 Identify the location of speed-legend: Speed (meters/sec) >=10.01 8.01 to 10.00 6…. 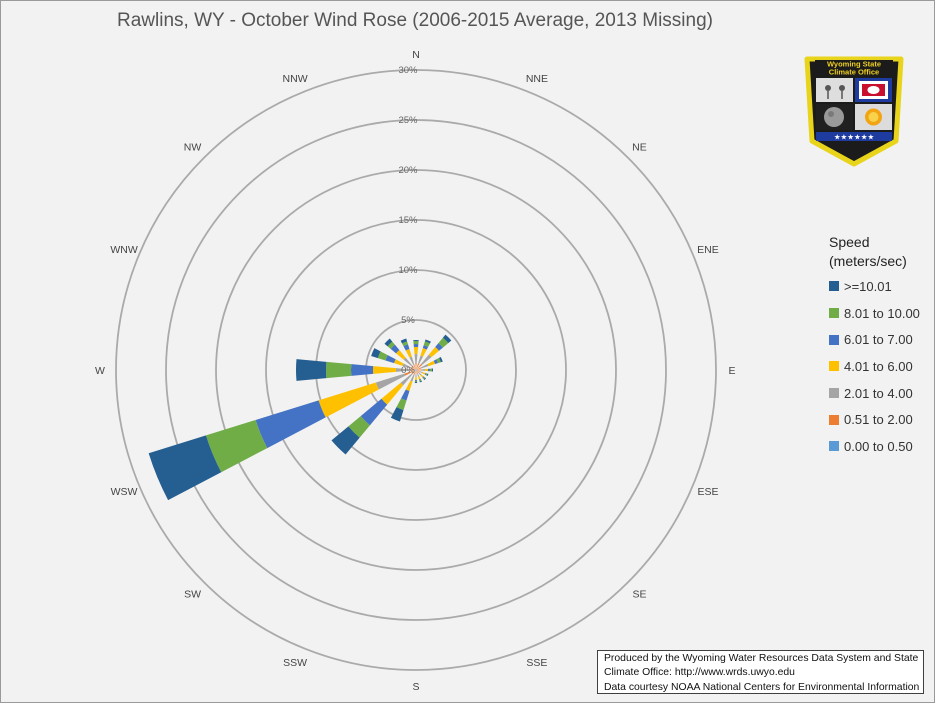
(874, 346).